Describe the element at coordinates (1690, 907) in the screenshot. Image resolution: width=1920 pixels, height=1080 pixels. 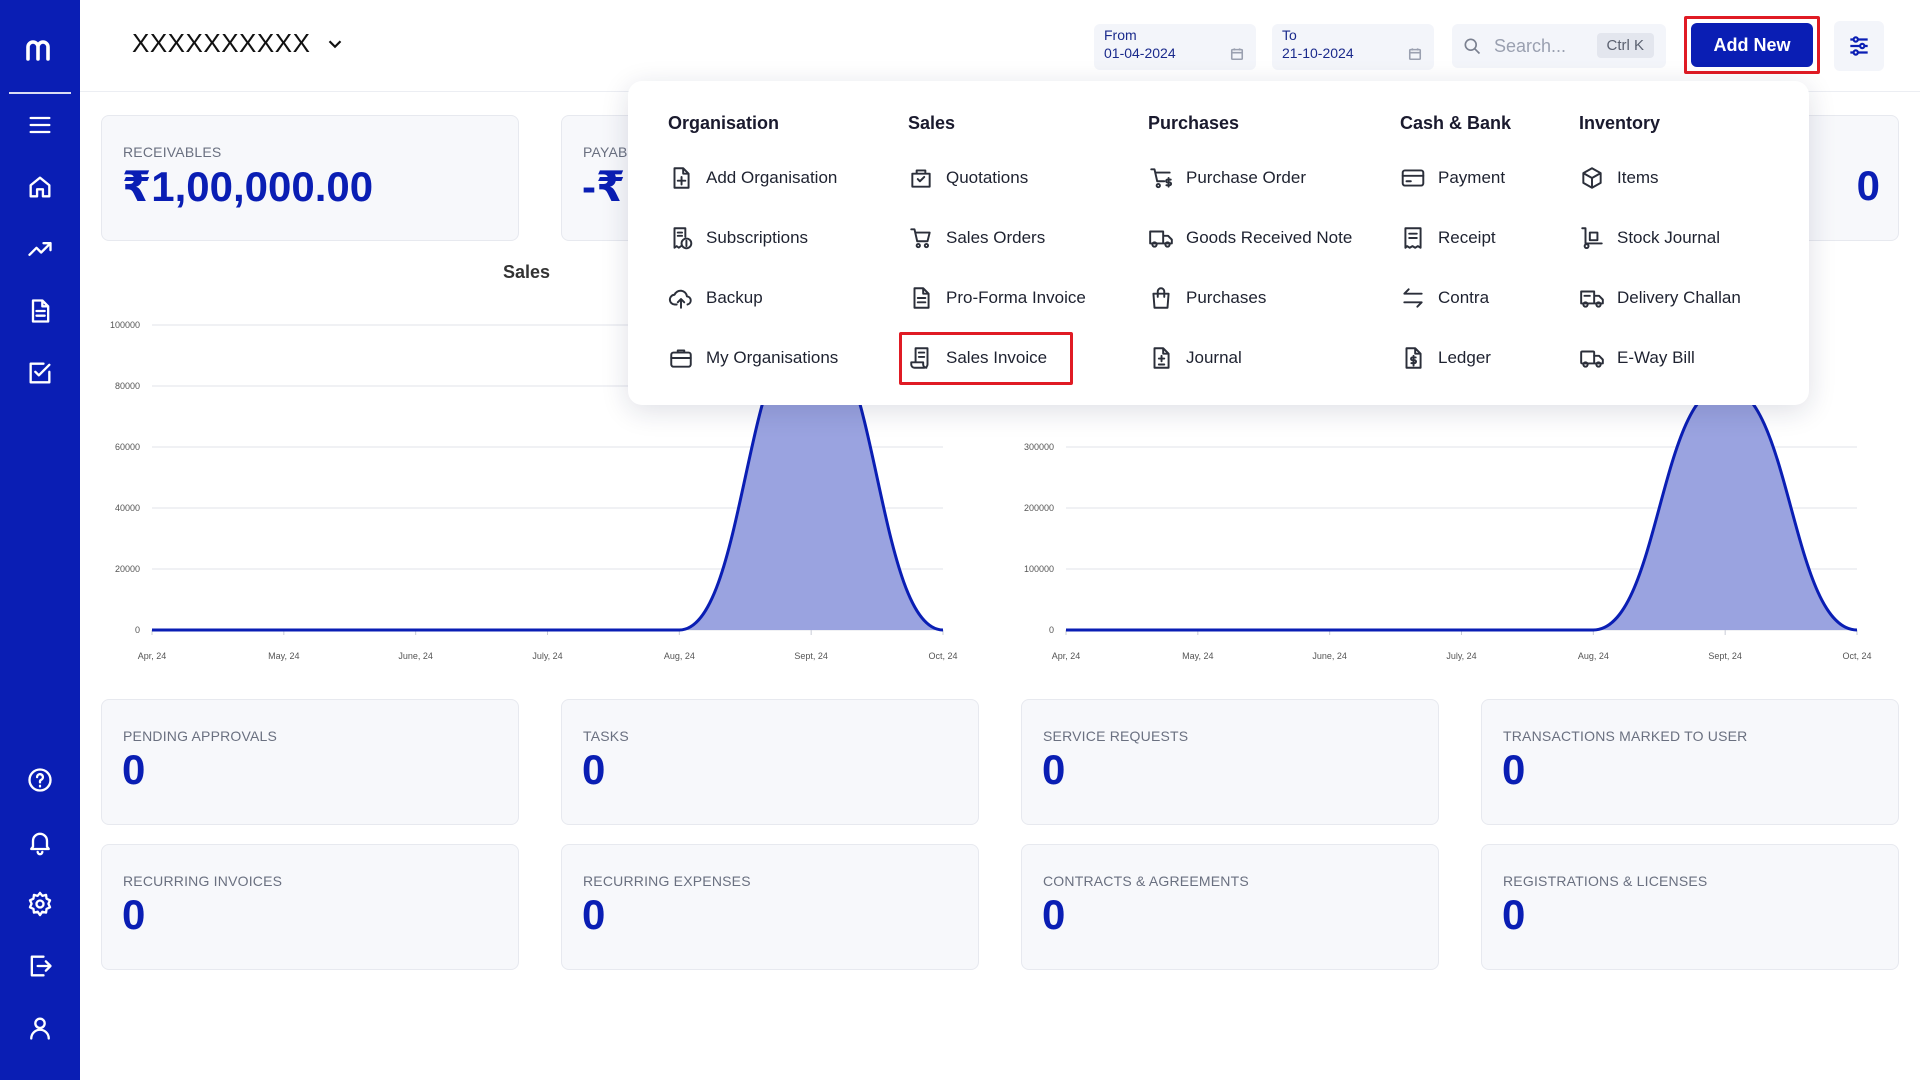
I see `stat-card: REGISTRATIONS & LICENSES 0` at that location.